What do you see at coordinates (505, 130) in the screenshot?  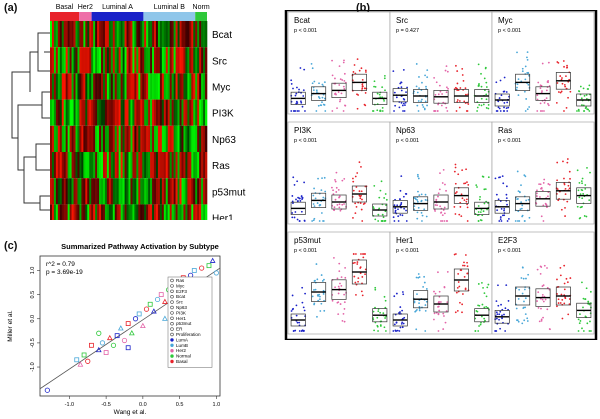 I see `boxplot-title: Ras` at bounding box center [505, 130].